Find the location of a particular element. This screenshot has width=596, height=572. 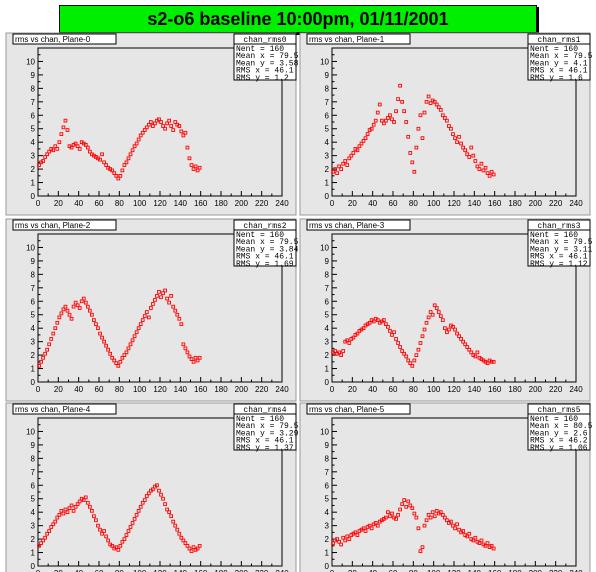

y-tick-label: 8 is located at coordinates (327, 274).